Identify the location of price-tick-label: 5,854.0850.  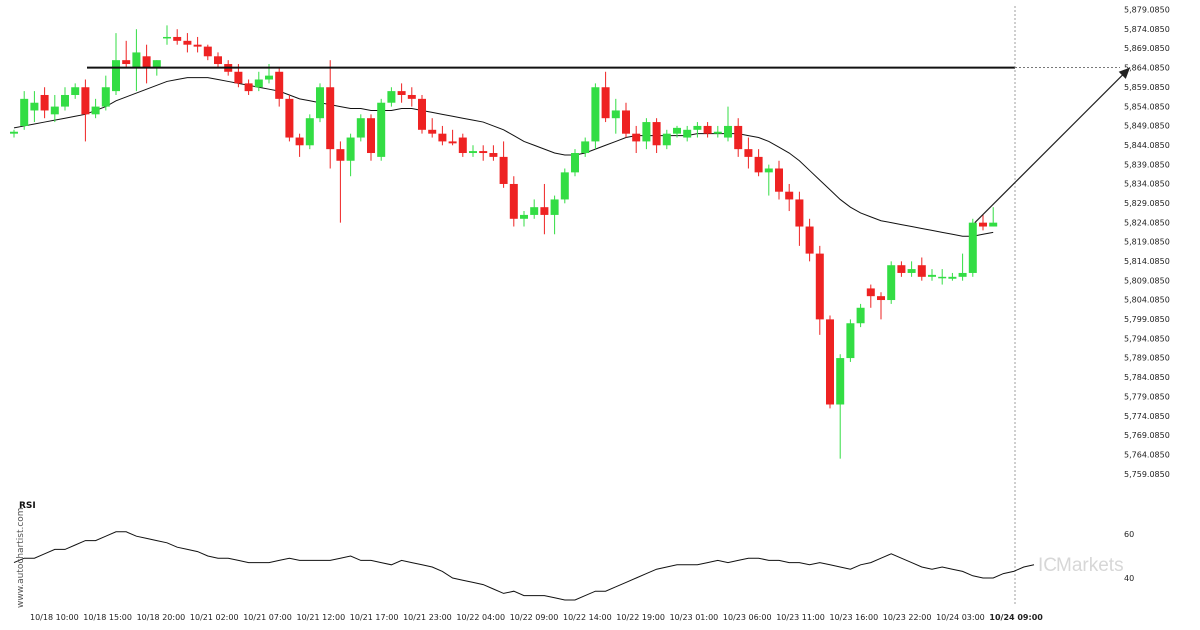
(1147, 106).